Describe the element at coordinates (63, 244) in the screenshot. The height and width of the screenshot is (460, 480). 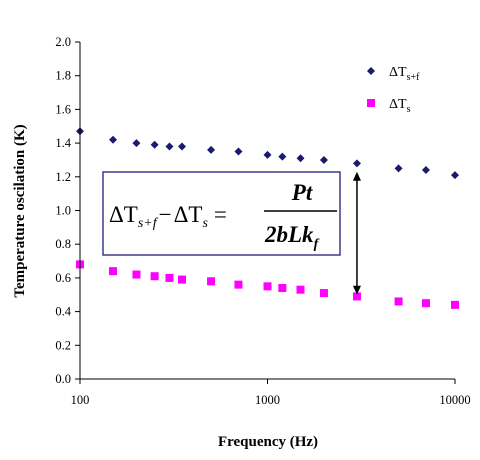
I see `y-tick-label: 0.8` at that location.